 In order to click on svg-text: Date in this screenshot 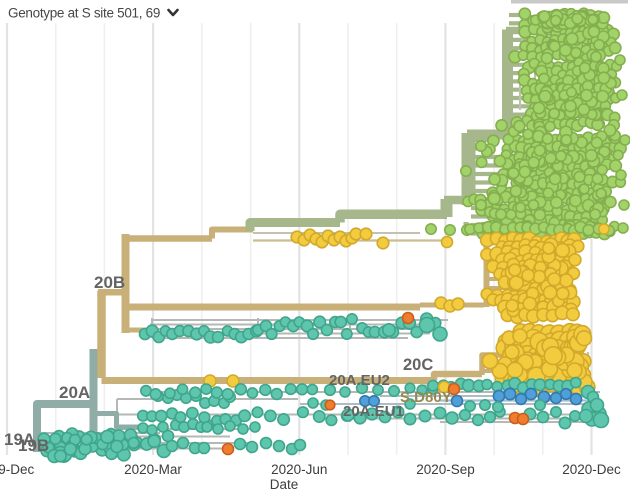, I will do `click(284, 484)`.